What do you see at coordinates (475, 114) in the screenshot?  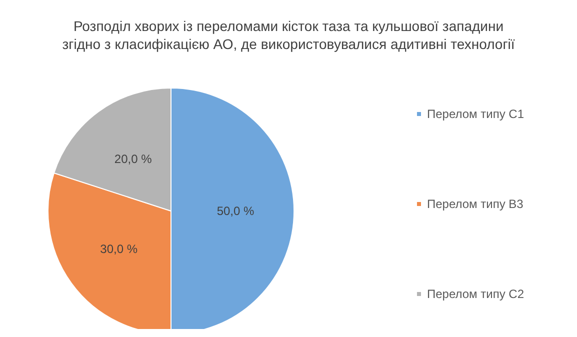 I see `legend-label: Перелом типу С1` at bounding box center [475, 114].